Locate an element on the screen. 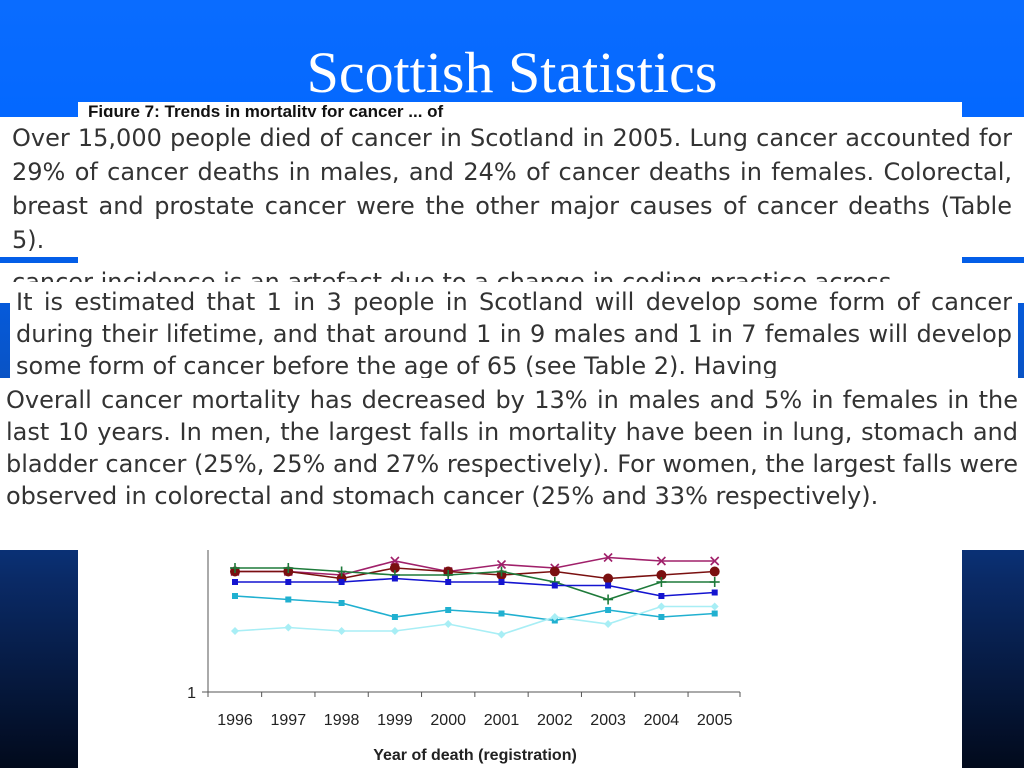 Image resolution: width=1024 pixels, height=768 pixels. y-tick-label: 1 is located at coordinates (191, 693).